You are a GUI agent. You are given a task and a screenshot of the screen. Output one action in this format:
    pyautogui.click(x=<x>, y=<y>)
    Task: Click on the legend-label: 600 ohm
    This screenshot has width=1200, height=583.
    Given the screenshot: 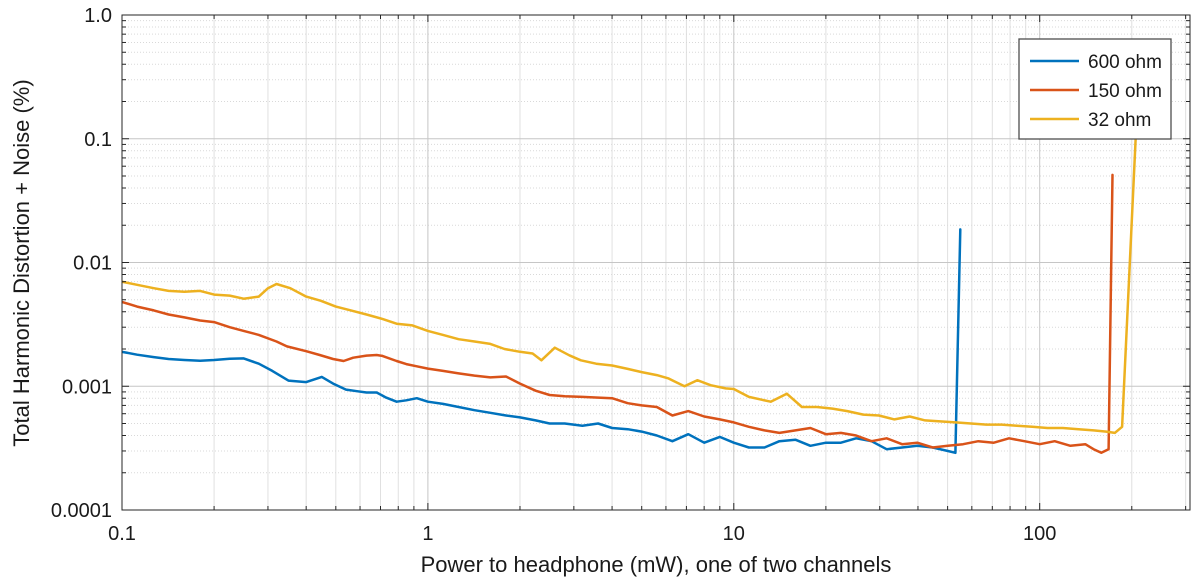 What is the action you would take?
    pyautogui.click(x=1125, y=62)
    